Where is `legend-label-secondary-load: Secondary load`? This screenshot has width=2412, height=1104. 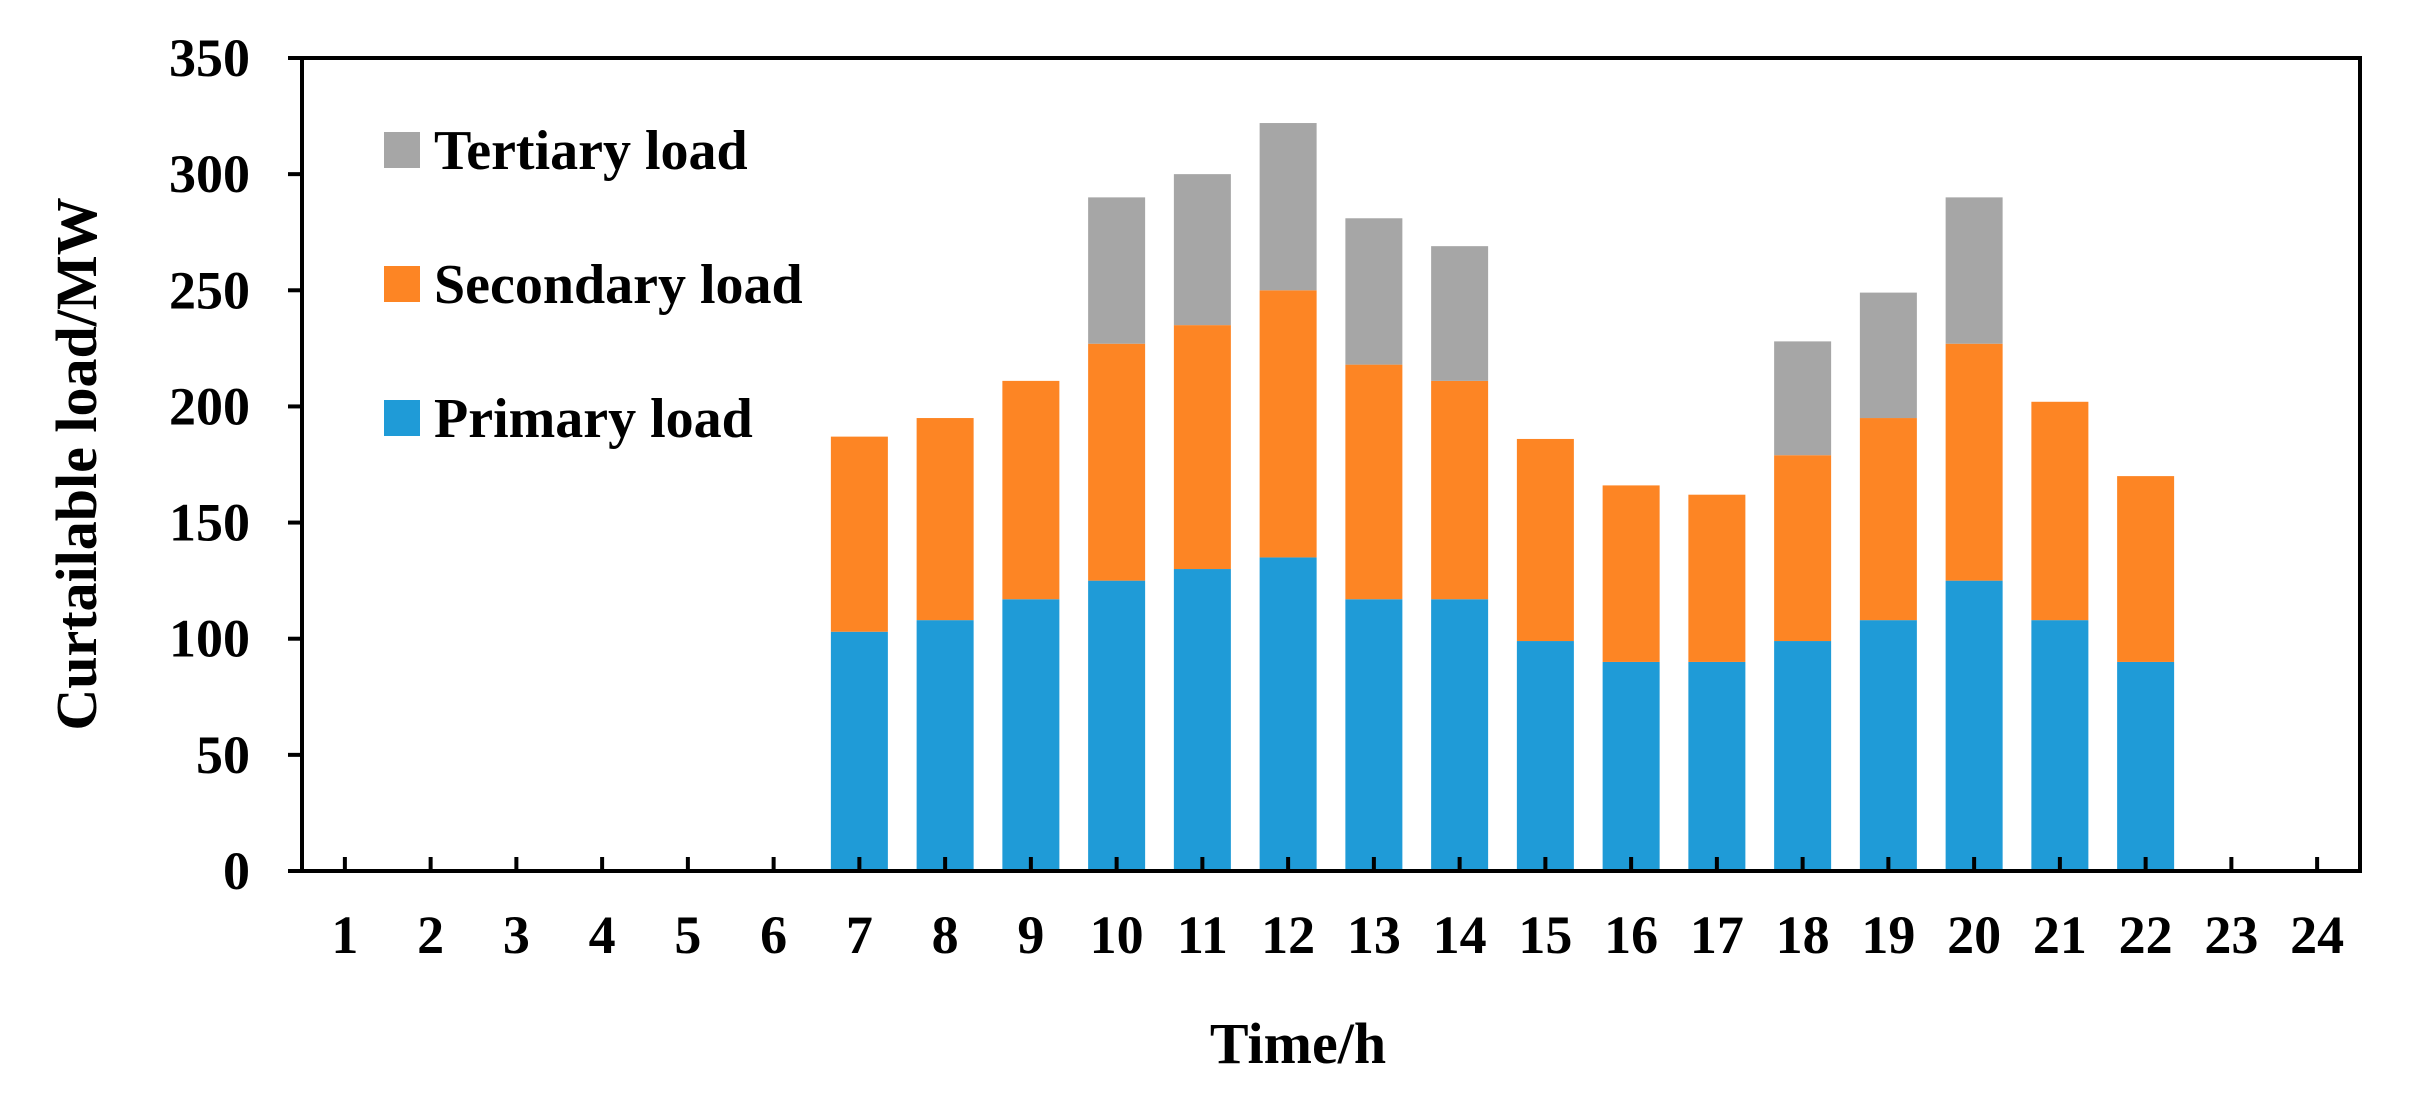
legend-label-secondary-load: Secondary load is located at coordinates (618, 285).